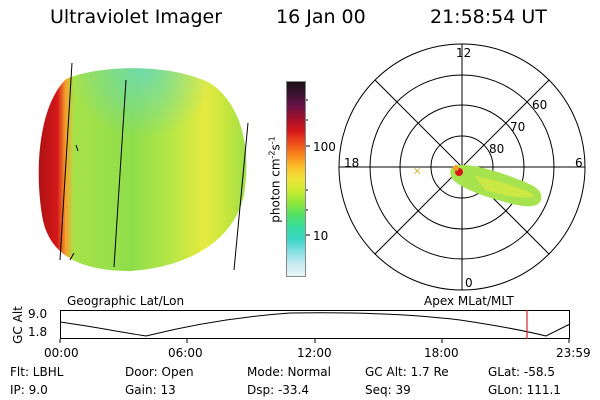  Describe the element at coordinates (469, 301) in the screenshot. I see `right-panel-caption: Apex MLat/MLT` at that location.